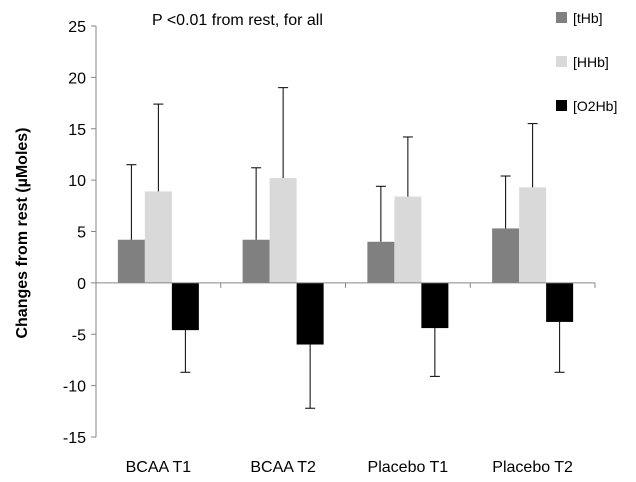  I want to click on y-tick-label: 20, so click(77, 78).